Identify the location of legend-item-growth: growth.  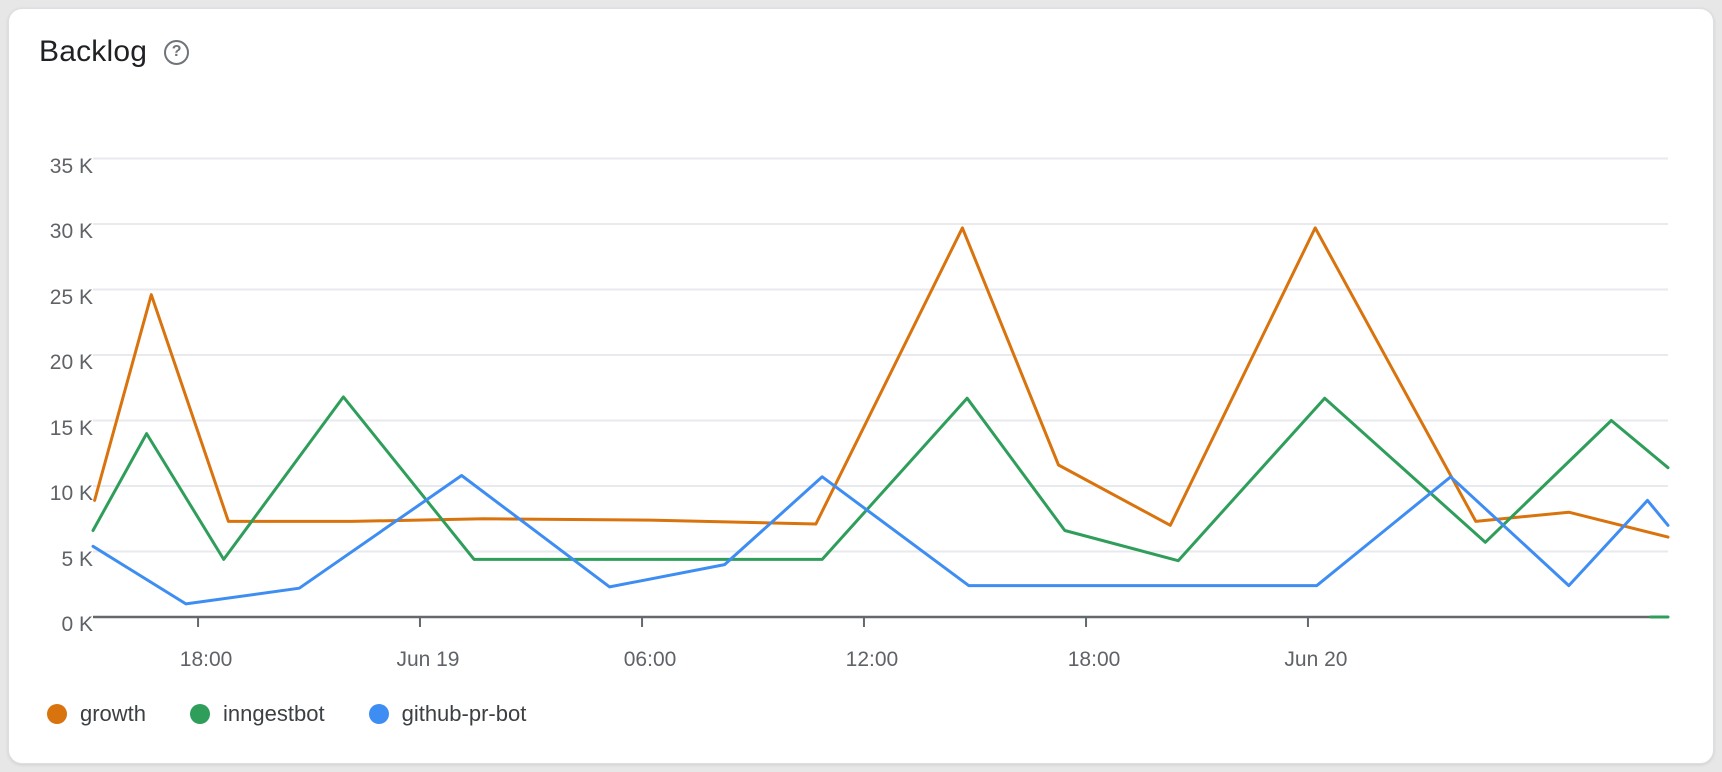
(96, 714).